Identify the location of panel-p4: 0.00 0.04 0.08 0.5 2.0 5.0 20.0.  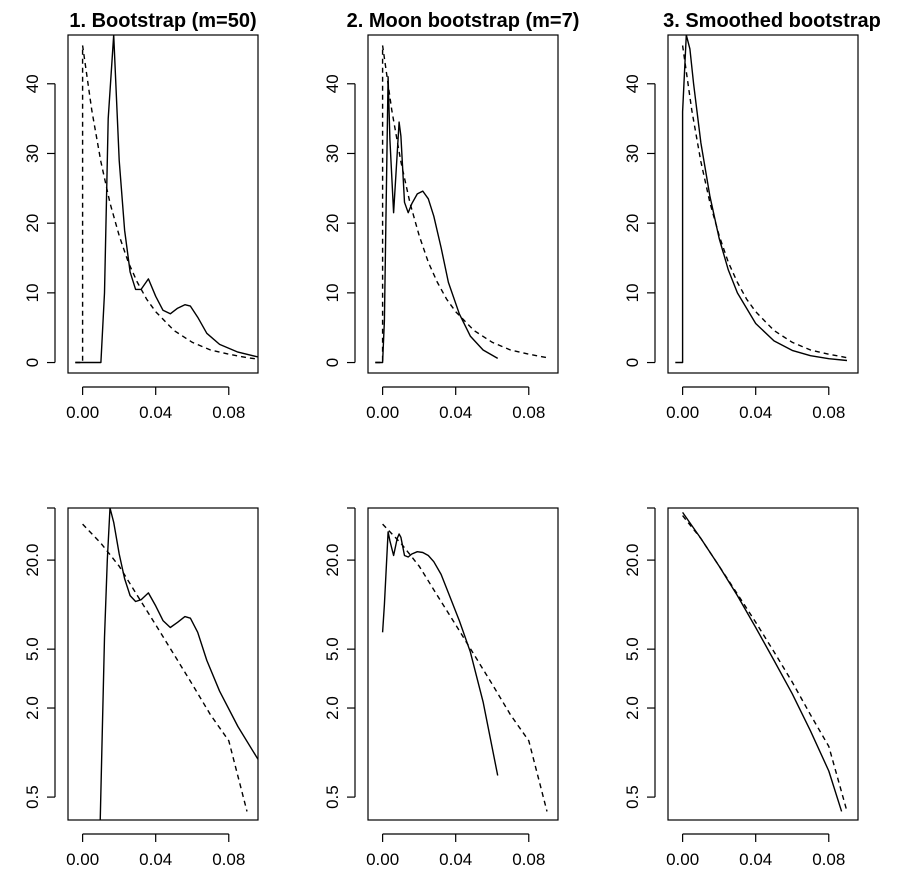
(141, 688).